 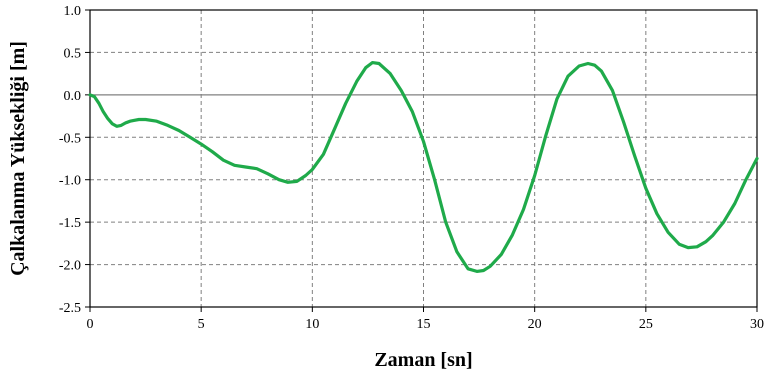 I want to click on x-tick-label: 15, so click(x=424, y=324).